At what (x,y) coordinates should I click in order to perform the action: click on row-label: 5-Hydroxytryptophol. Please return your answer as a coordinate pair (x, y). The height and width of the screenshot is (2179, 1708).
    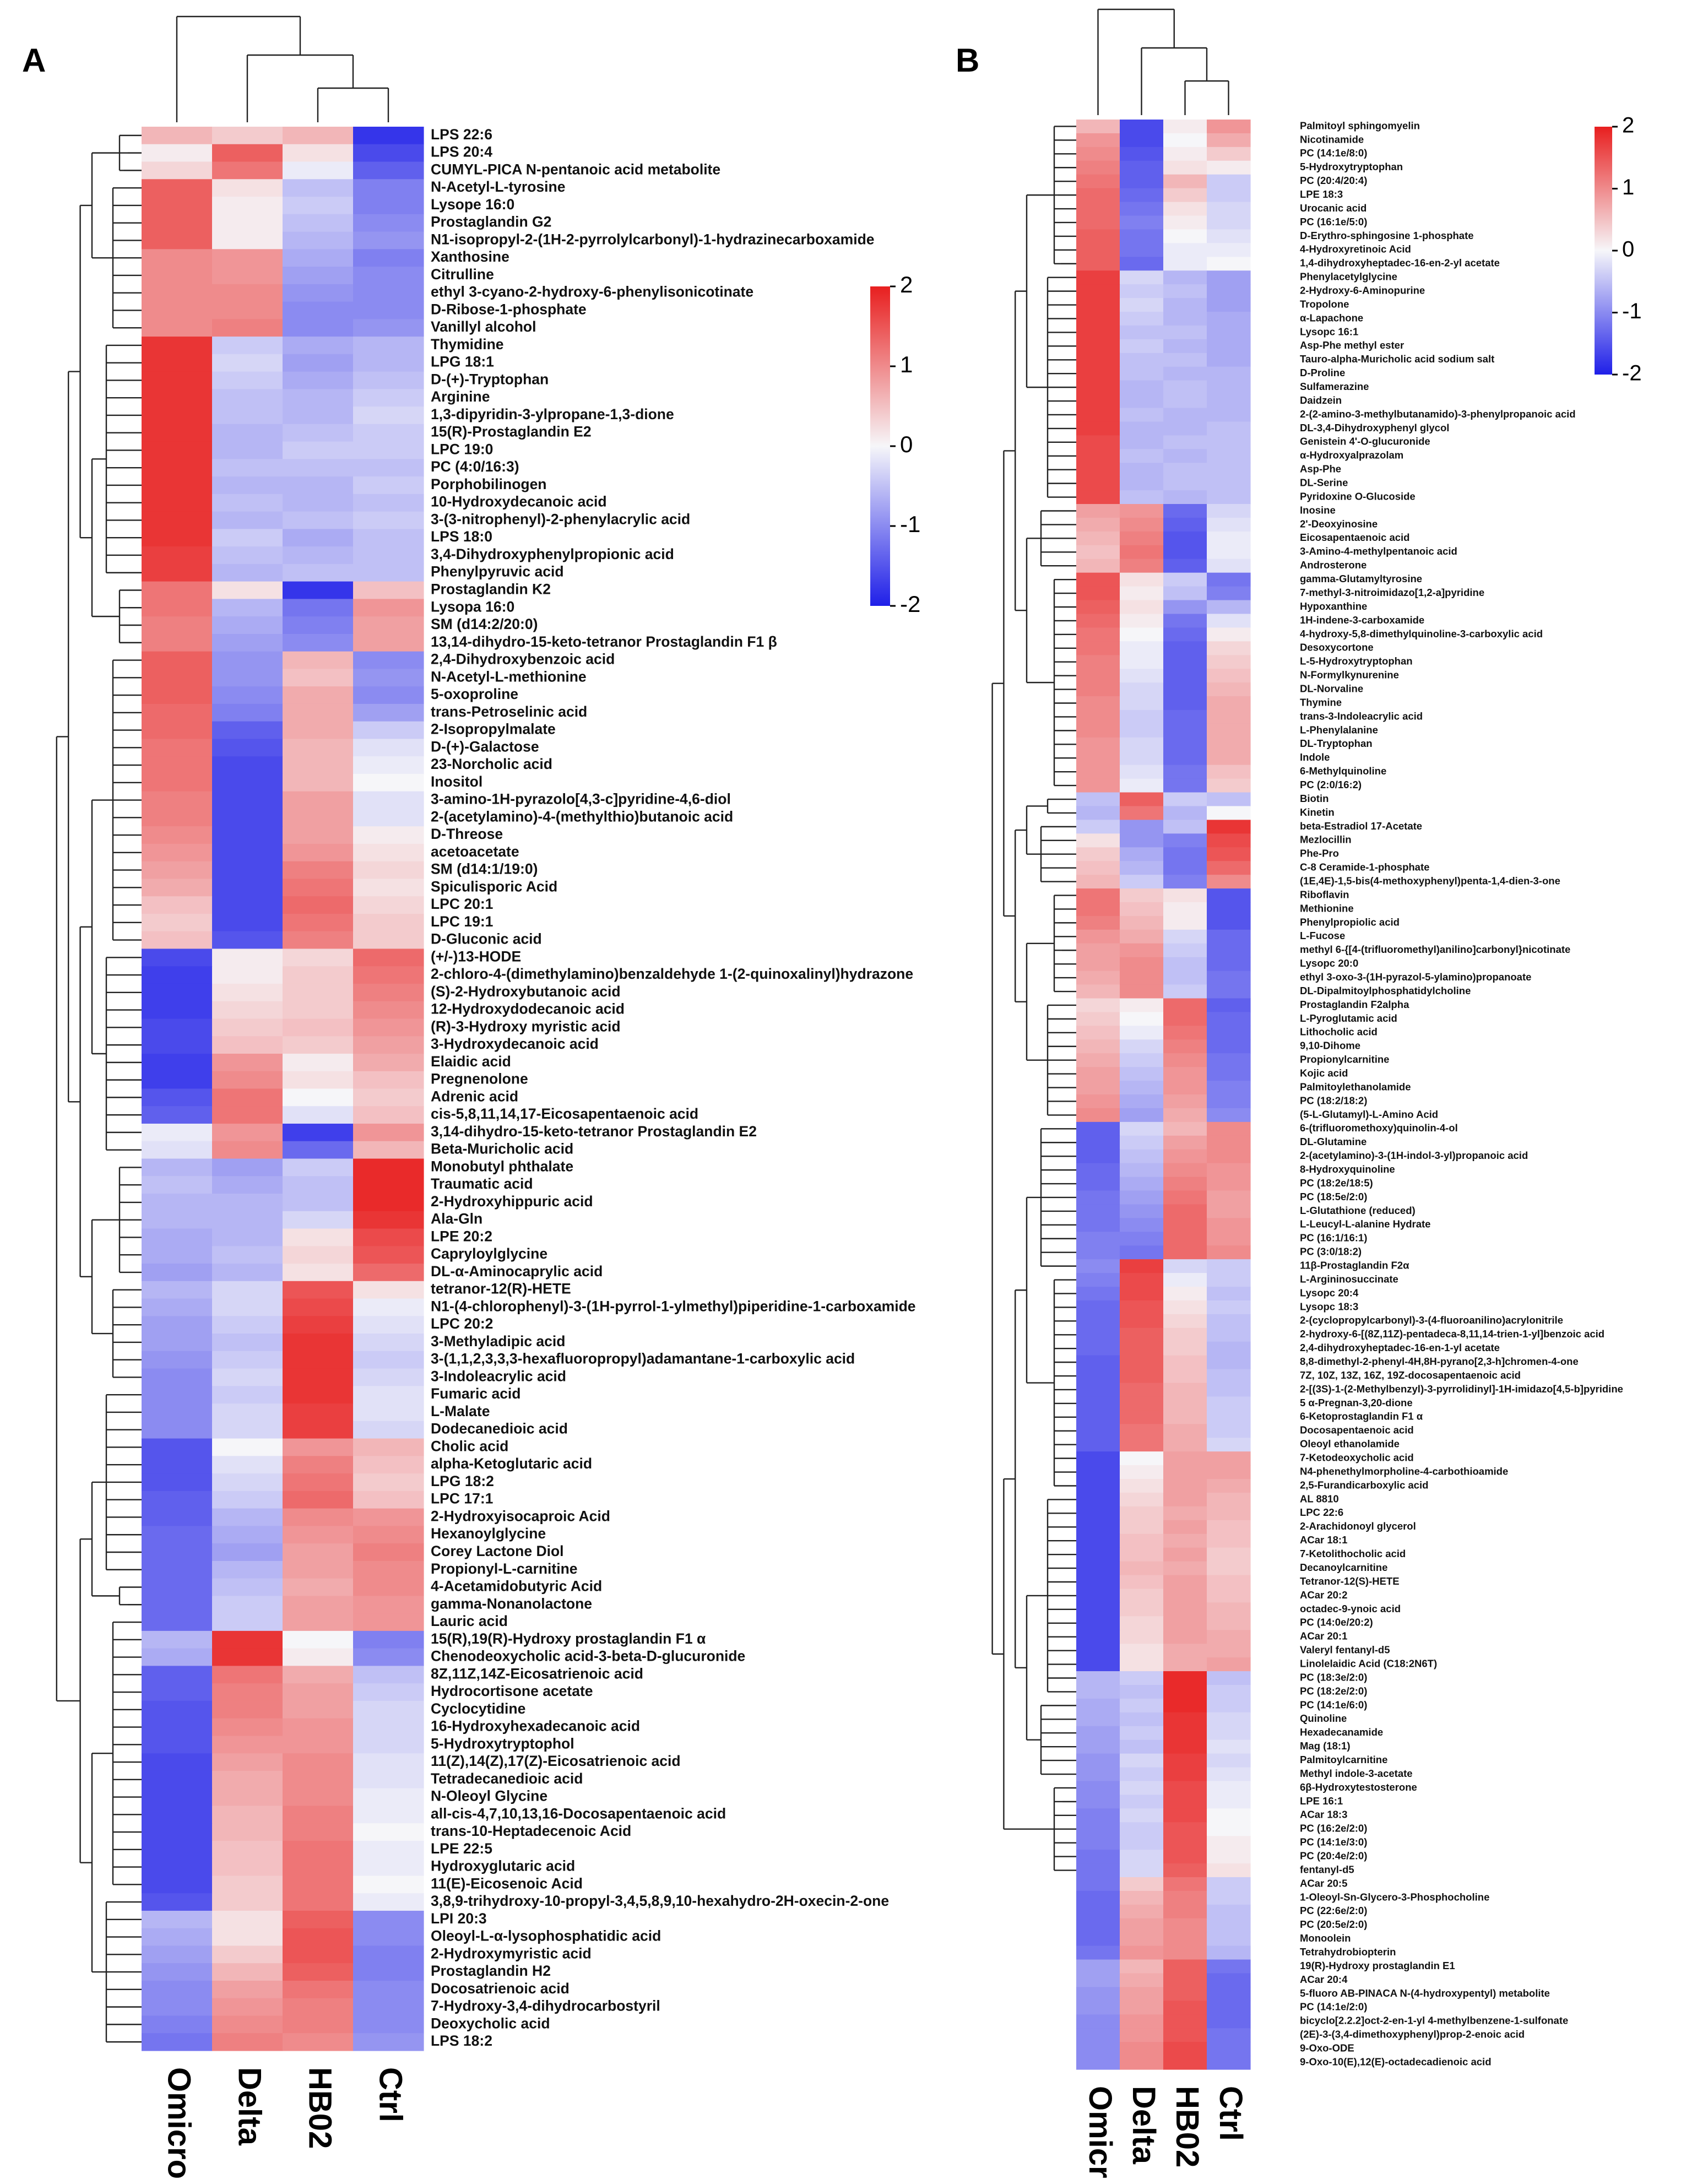
    Looking at the image, I should click on (502, 1744).